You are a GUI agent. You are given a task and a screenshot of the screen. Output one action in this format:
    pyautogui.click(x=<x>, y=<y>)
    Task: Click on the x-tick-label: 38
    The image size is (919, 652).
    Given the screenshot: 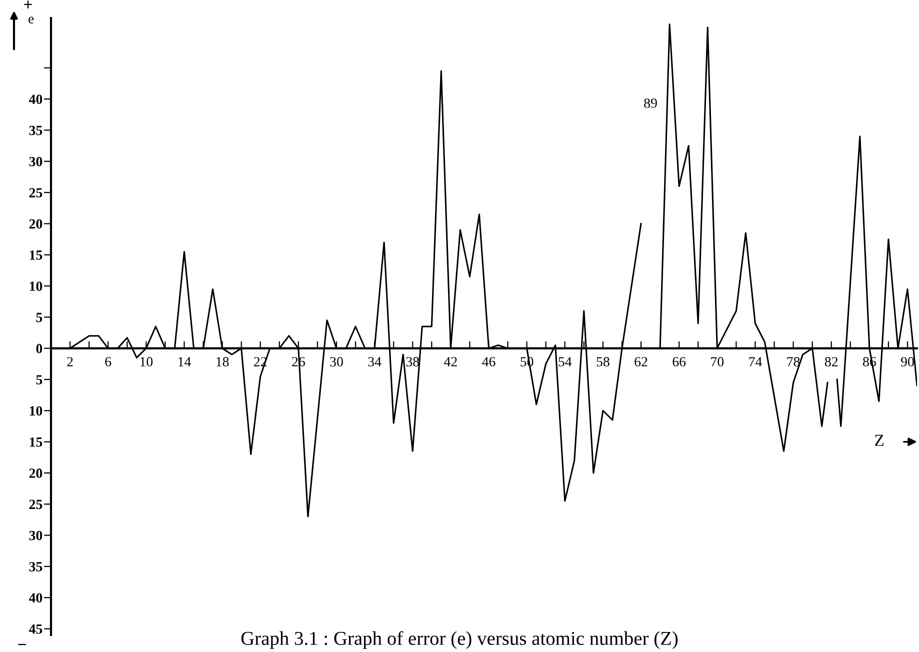 What is the action you would take?
    pyautogui.click(x=413, y=361)
    